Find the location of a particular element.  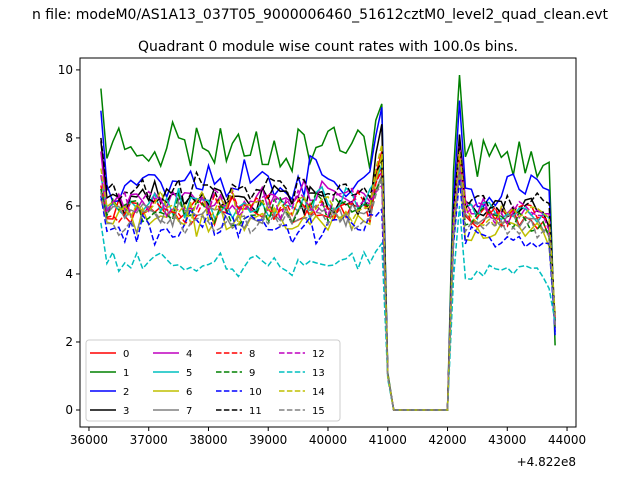

x-tick-label: 44000 is located at coordinates (567, 440).